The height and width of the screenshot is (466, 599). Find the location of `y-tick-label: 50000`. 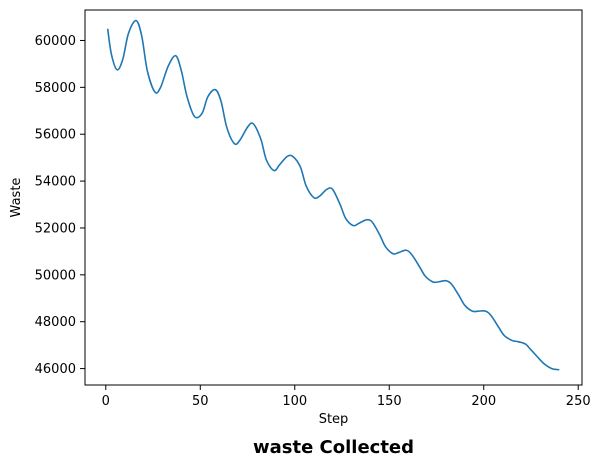

y-tick-label: 50000 is located at coordinates (55, 275).